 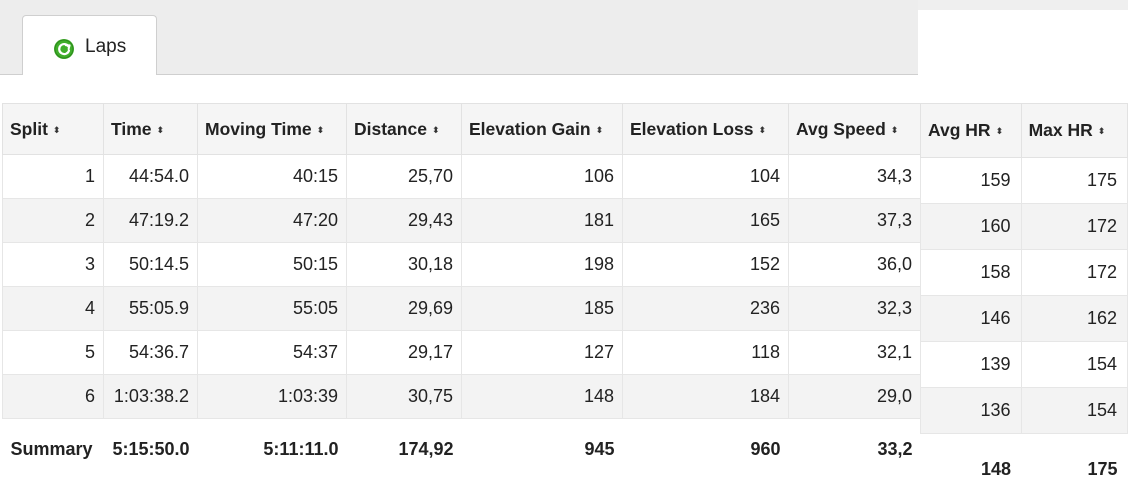 I want to click on table-row: 1 44:54.0 40:15 25,70 106 104 34,3, so click(x=461, y=176).